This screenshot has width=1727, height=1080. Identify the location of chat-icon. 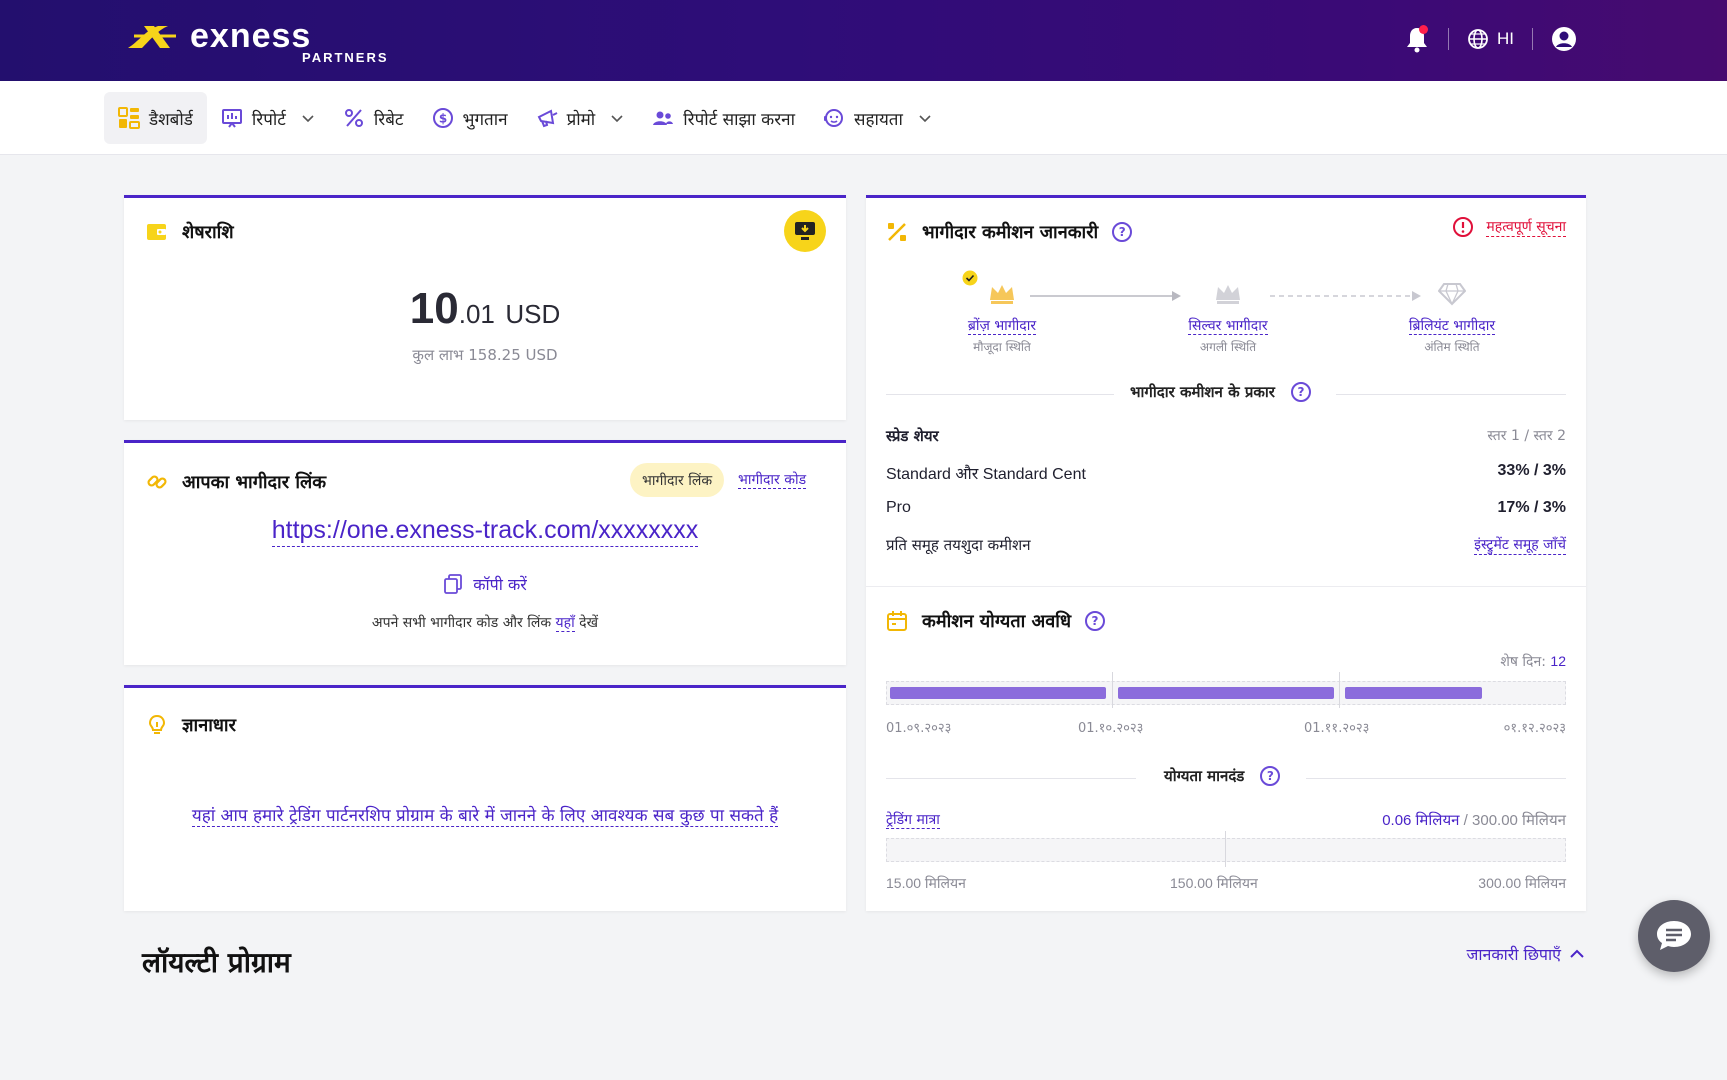
(1674, 935).